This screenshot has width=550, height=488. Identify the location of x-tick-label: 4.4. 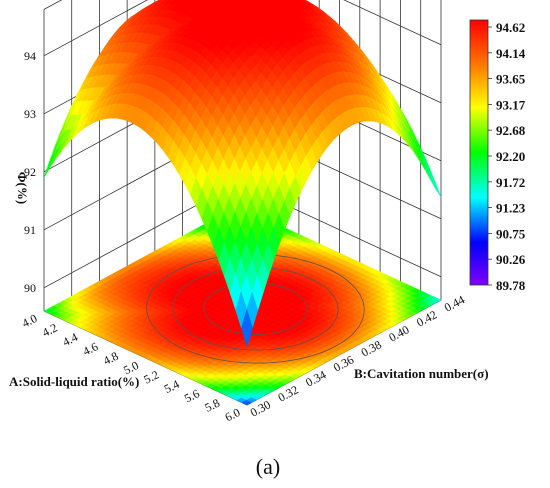
(70, 339).